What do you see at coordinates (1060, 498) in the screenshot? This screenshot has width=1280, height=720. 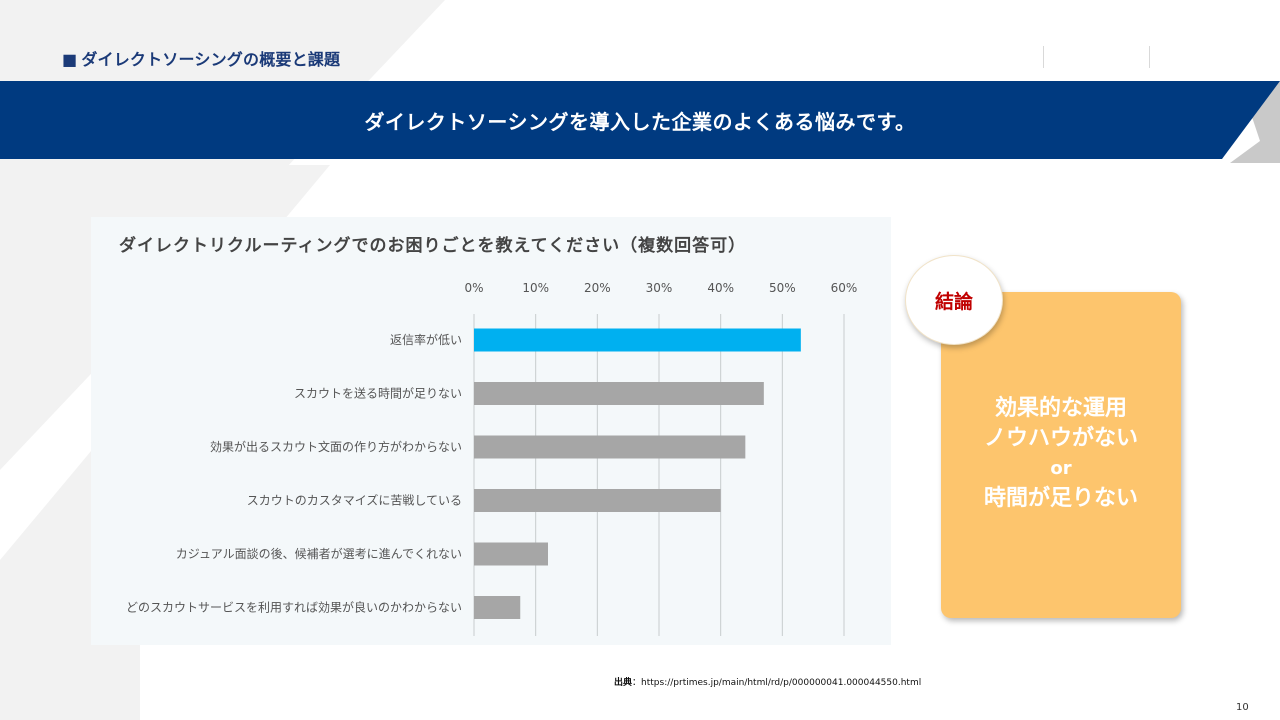 I see `conclusion-line: 時間が足りない` at bounding box center [1060, 498].